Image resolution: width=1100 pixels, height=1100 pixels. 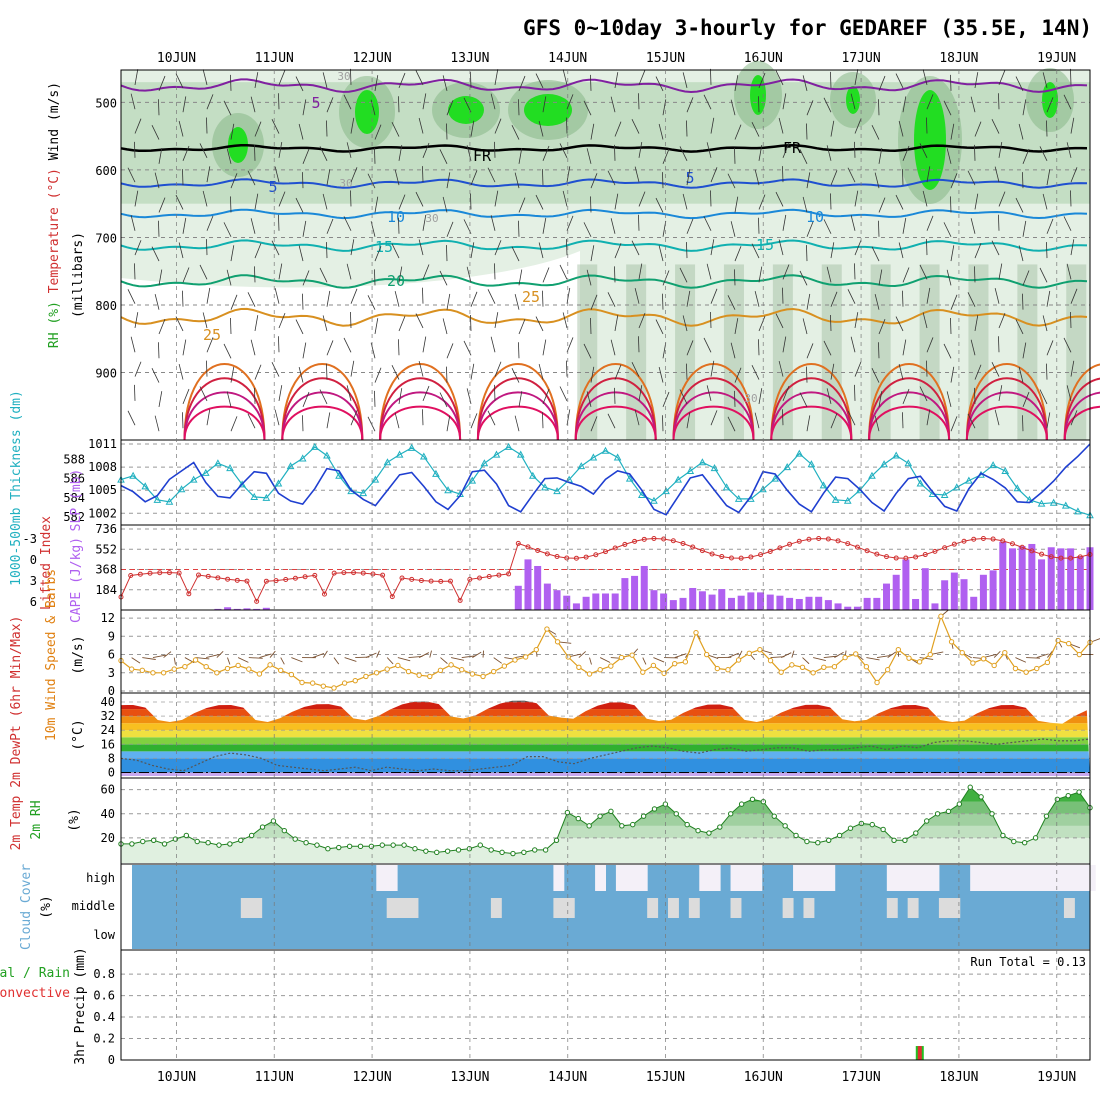 What do you see at coordinates (104, 974) in the screenshot?
I see `precip-tick-label: 0.8` at bounding box center [104, 974].